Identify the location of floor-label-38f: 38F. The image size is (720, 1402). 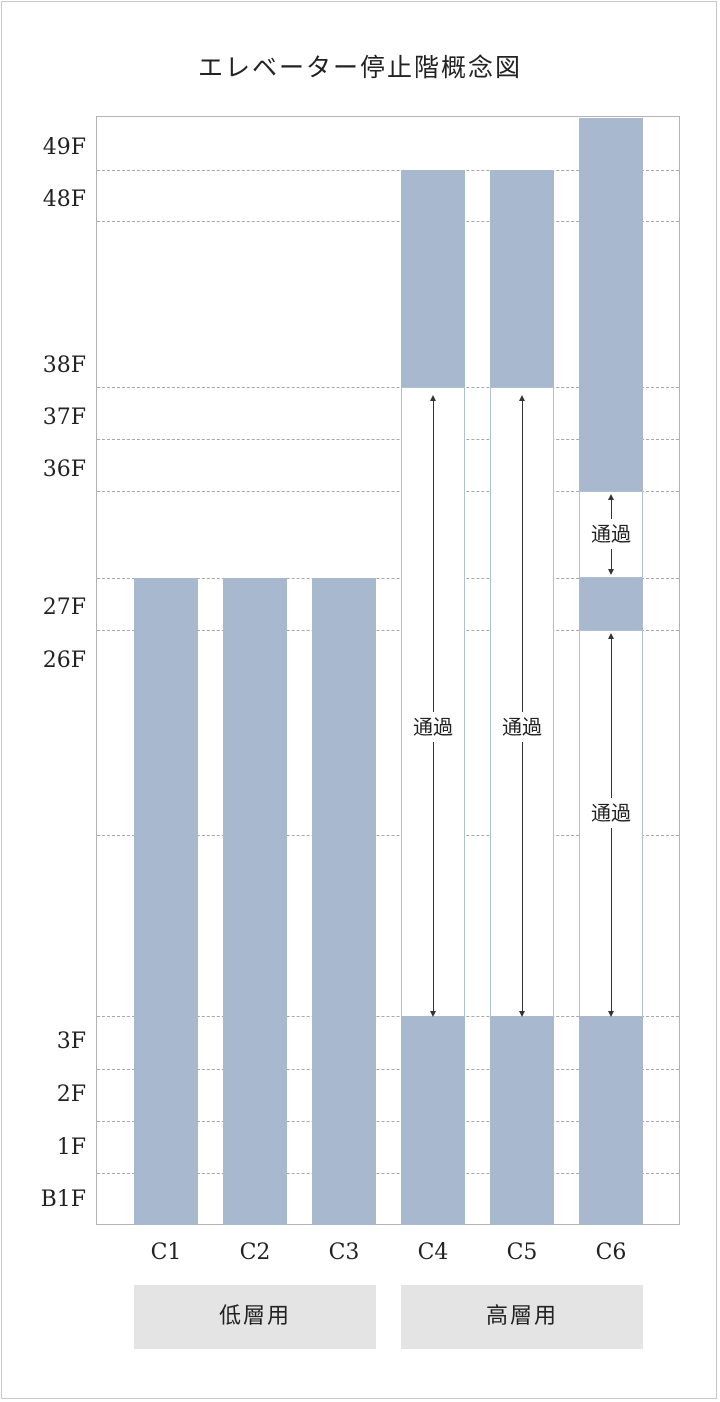
(64, 365).